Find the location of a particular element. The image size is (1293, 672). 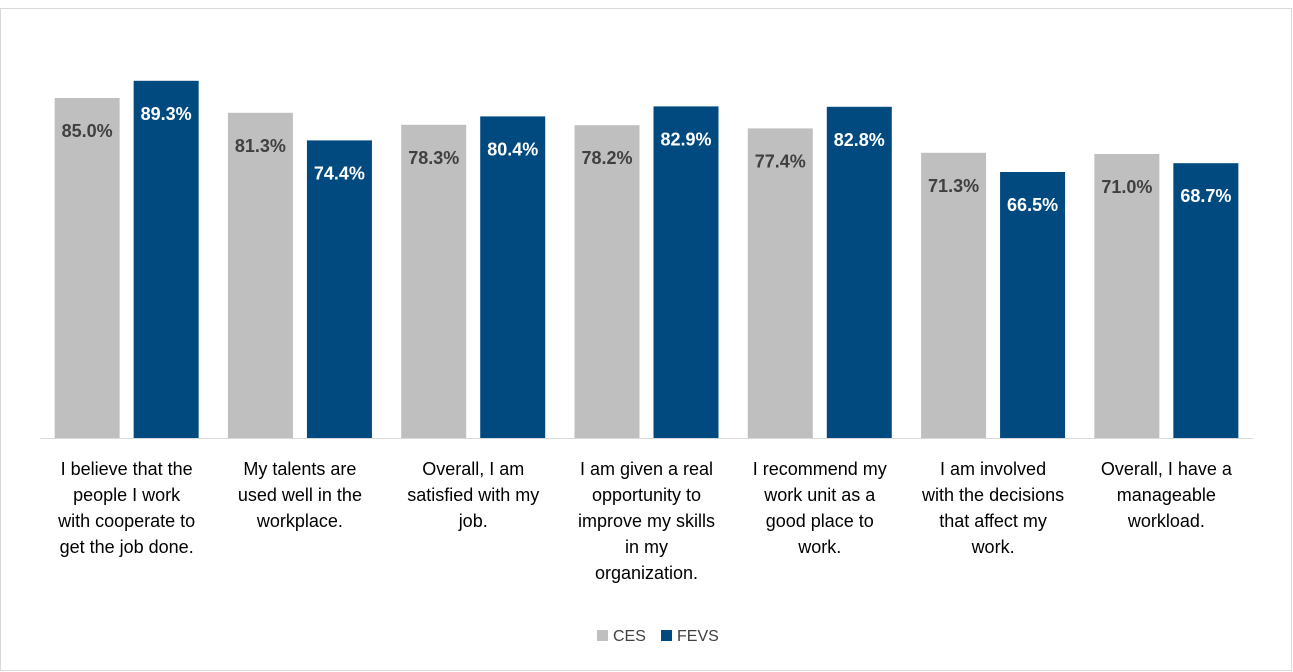

data-label-ces-4: 78.2% is located at coordinates (606, 158).